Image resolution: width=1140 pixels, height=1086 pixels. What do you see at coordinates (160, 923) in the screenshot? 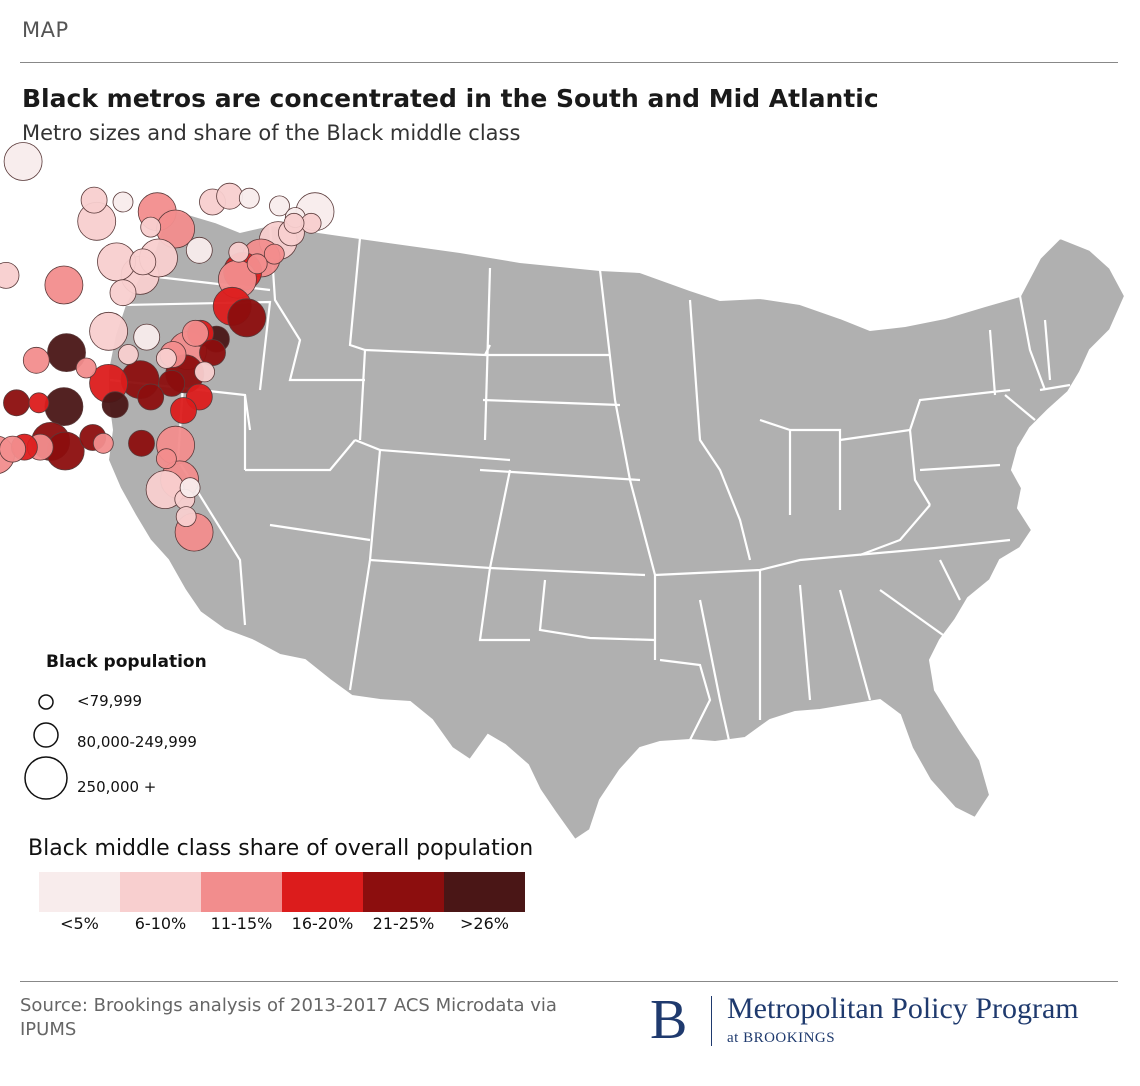
I see `legend-swatch-label: 6-10%` at bounding box center [160, 923].